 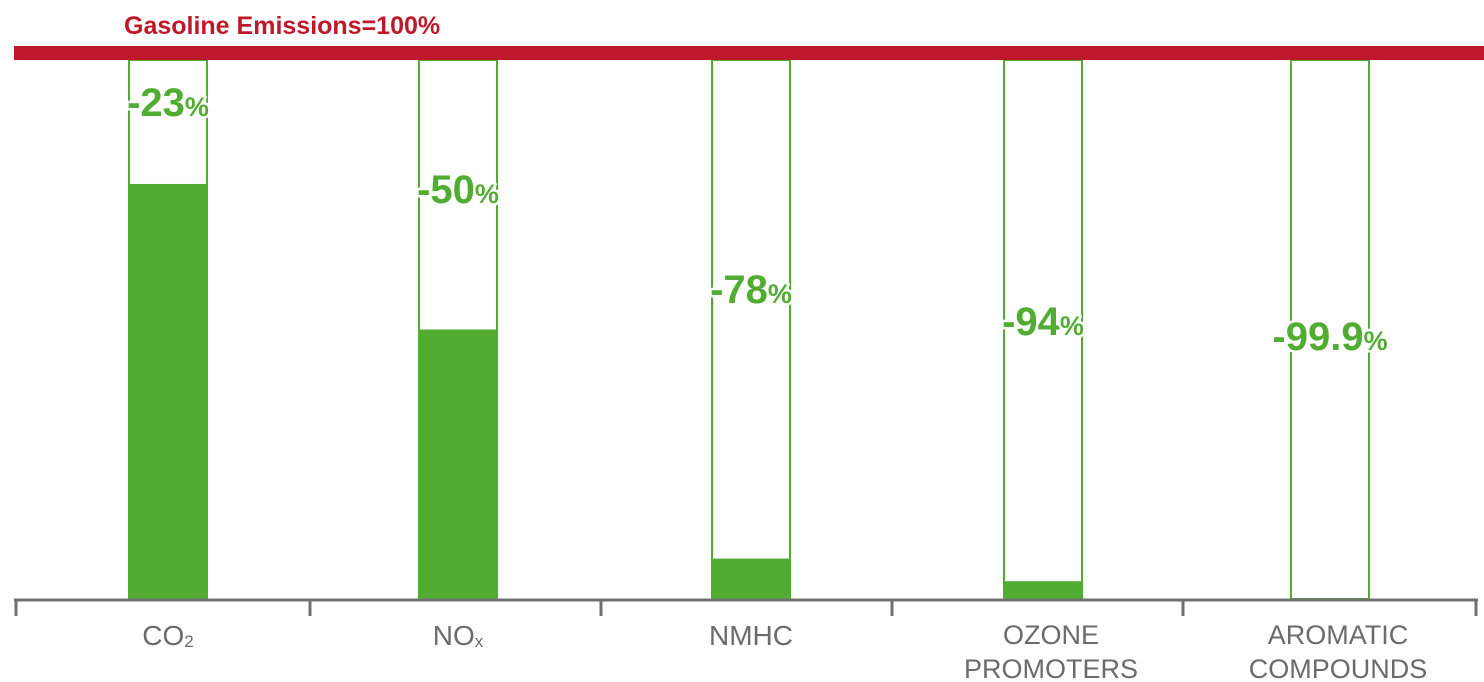 I want to click on reference-line-group: Gasoline Emissions=100%, so click(x=749, y=36).